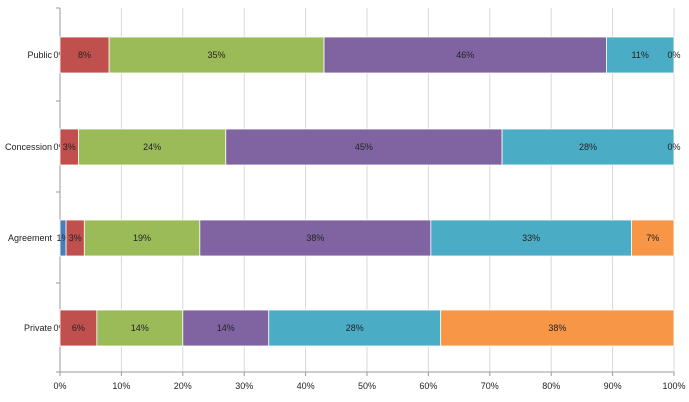 The height and width of the screenshot is (402, 689). Describe the element at coordinates (673, 386) in the screenshot. I see `x-tick-label: 100%` at that location.